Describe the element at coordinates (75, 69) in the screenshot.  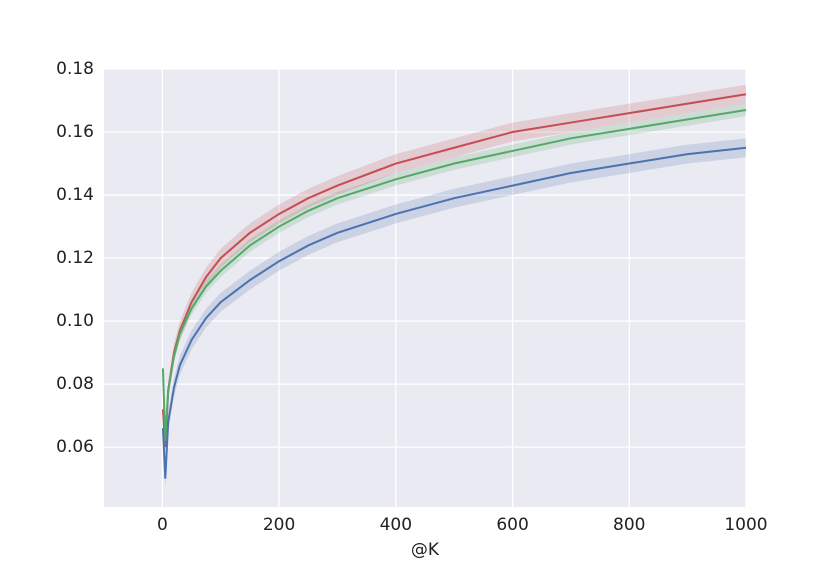
I see `y-tick-label: 0.18` at that location.